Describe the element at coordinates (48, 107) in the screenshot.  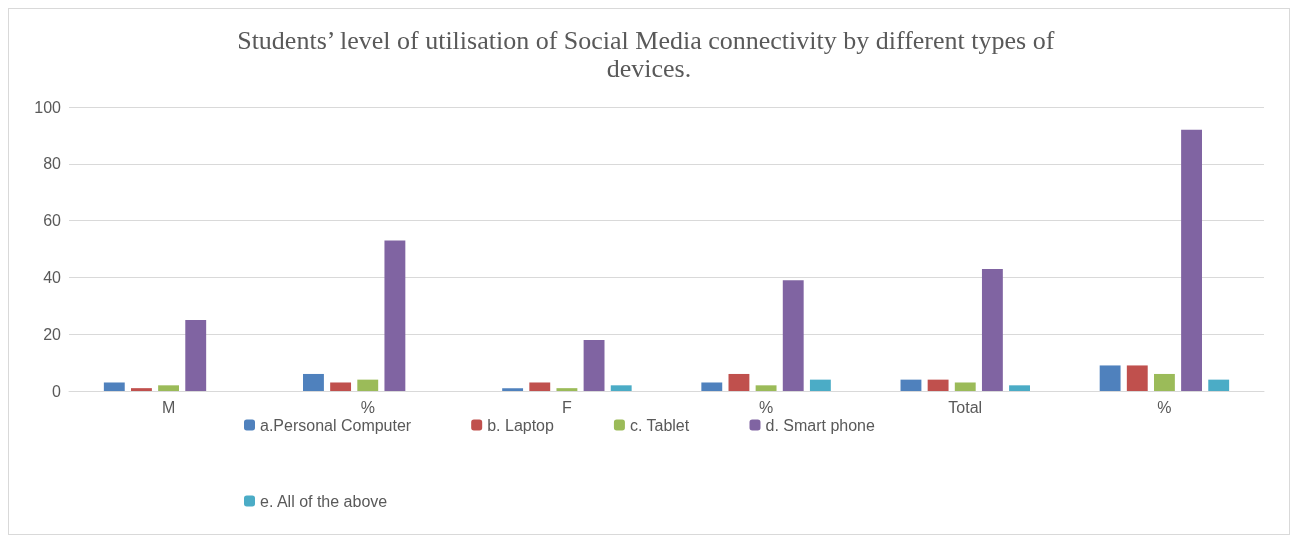
I see `y-tick-label: 100` at that location.